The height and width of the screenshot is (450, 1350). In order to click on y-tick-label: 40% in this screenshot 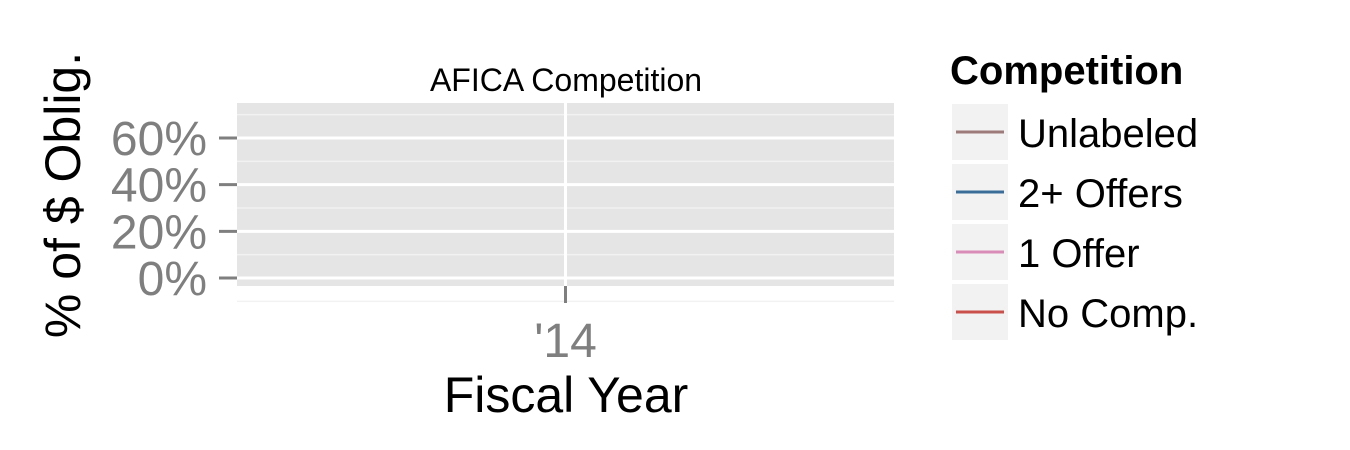, I will do `click(159, 186)`.